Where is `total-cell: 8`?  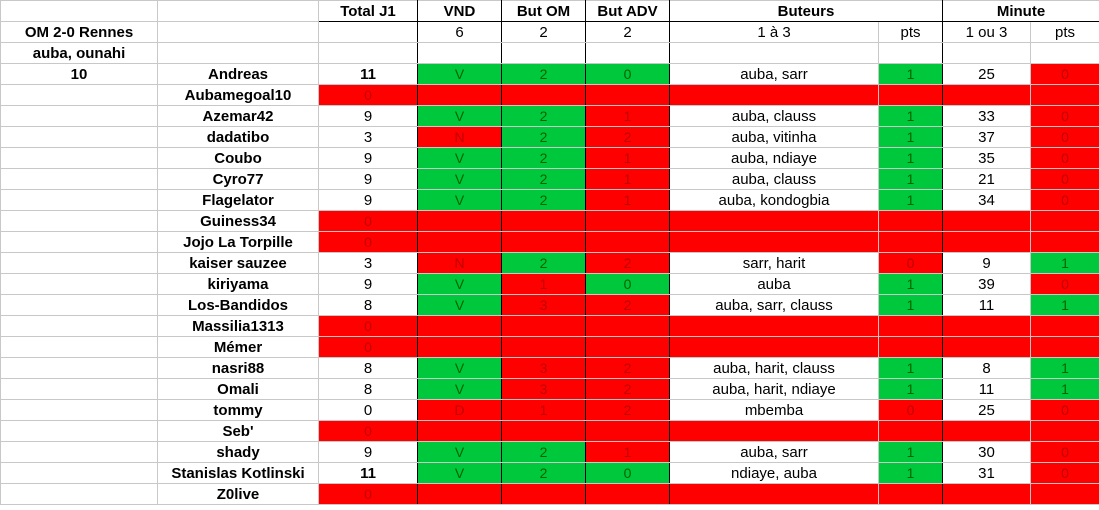
total-cell: 8 is located at coordinates (368, 305).